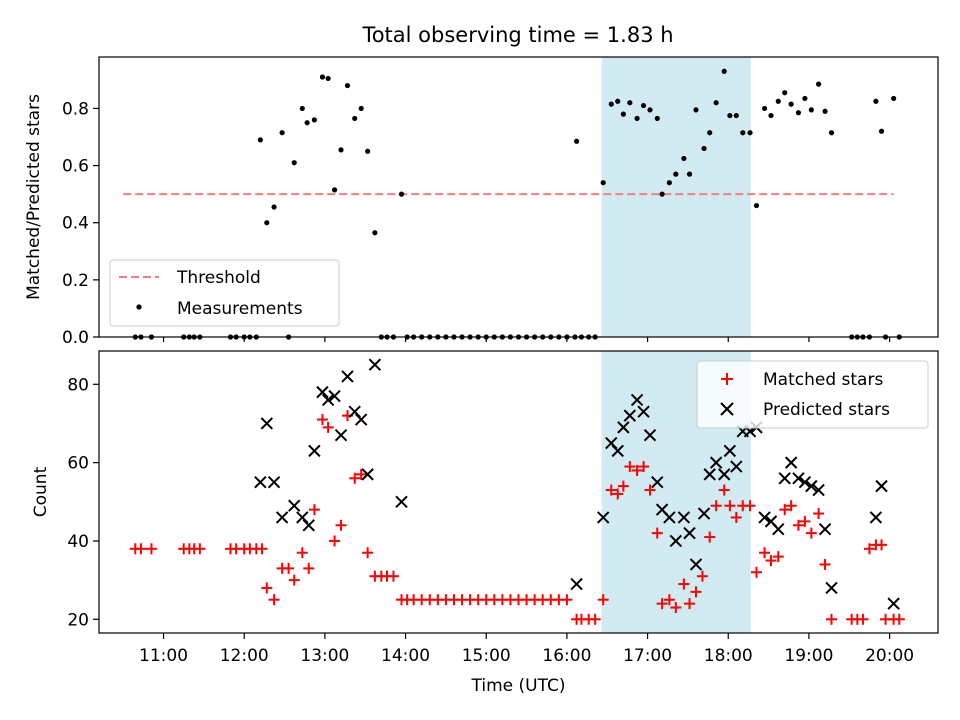 This screenshot has height=720, width=960. What do you see at coordinates (163, 656) in the screenshot?
I see `count-x-tick-label: 11:00` at bounding box center [163, 656].